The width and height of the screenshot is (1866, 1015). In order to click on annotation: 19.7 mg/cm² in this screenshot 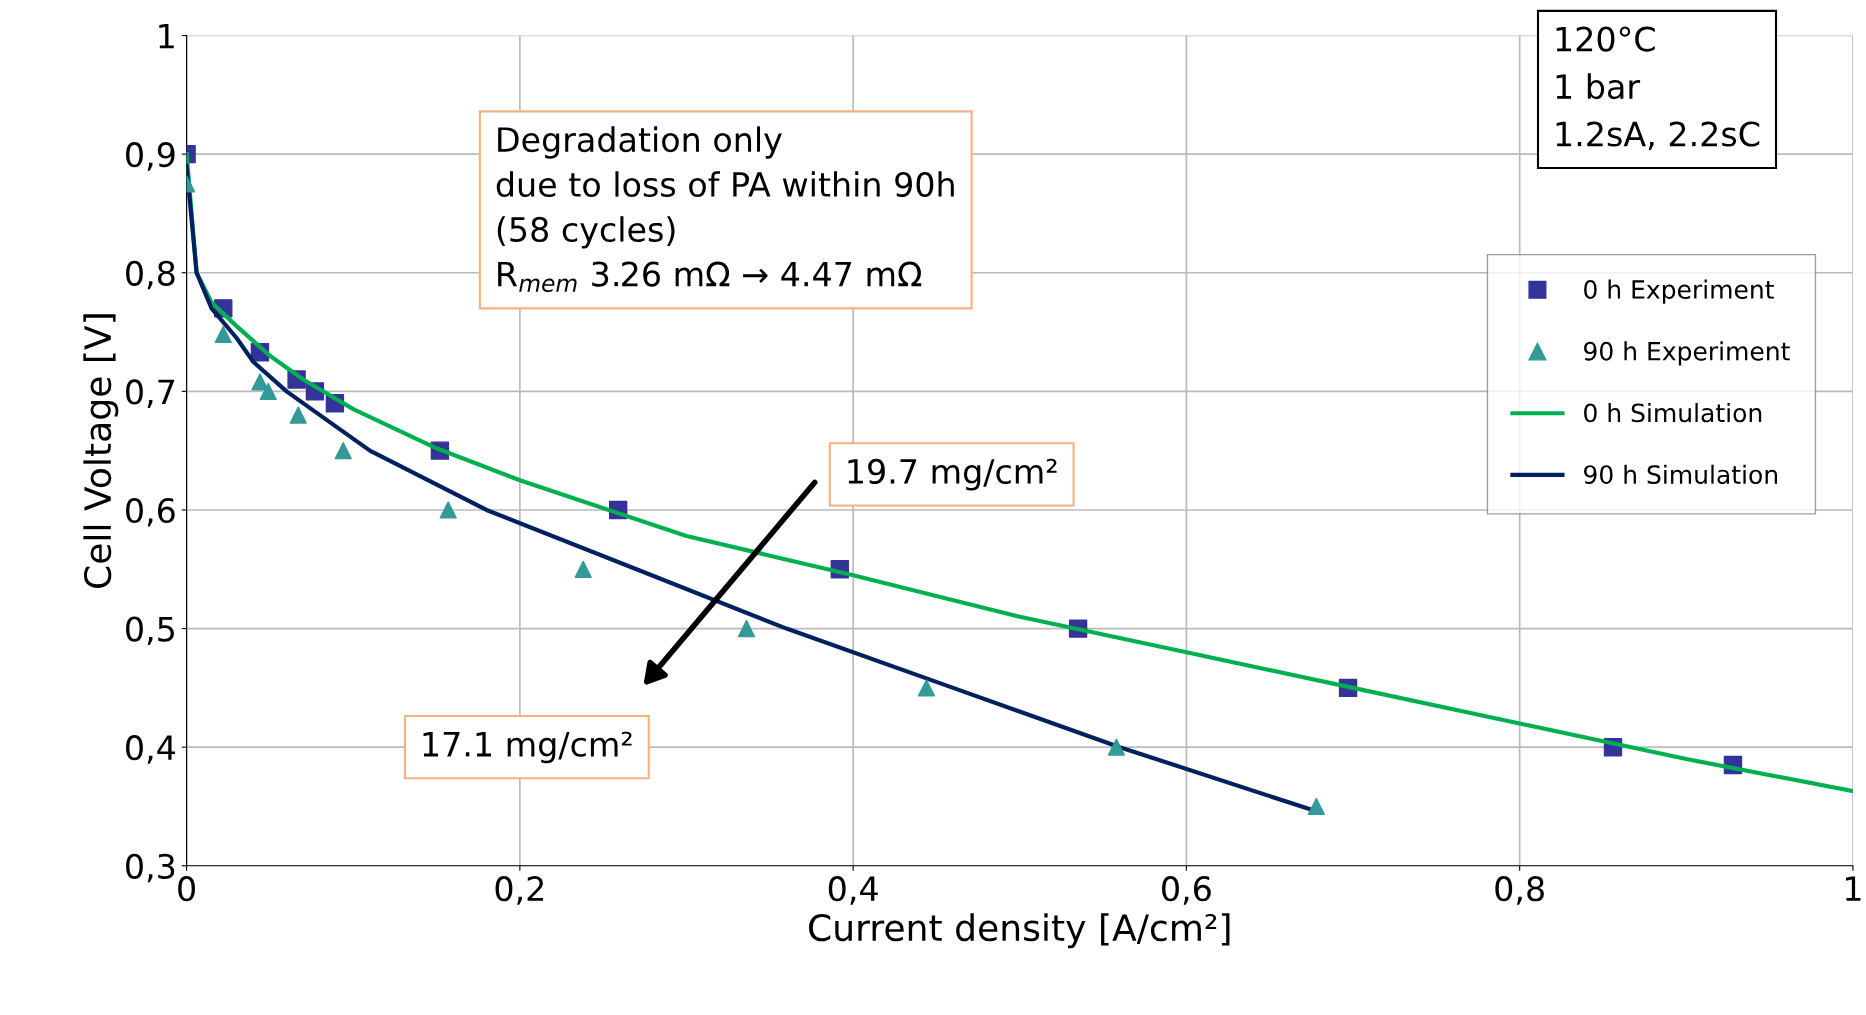, I will do `click(952, 474)`.